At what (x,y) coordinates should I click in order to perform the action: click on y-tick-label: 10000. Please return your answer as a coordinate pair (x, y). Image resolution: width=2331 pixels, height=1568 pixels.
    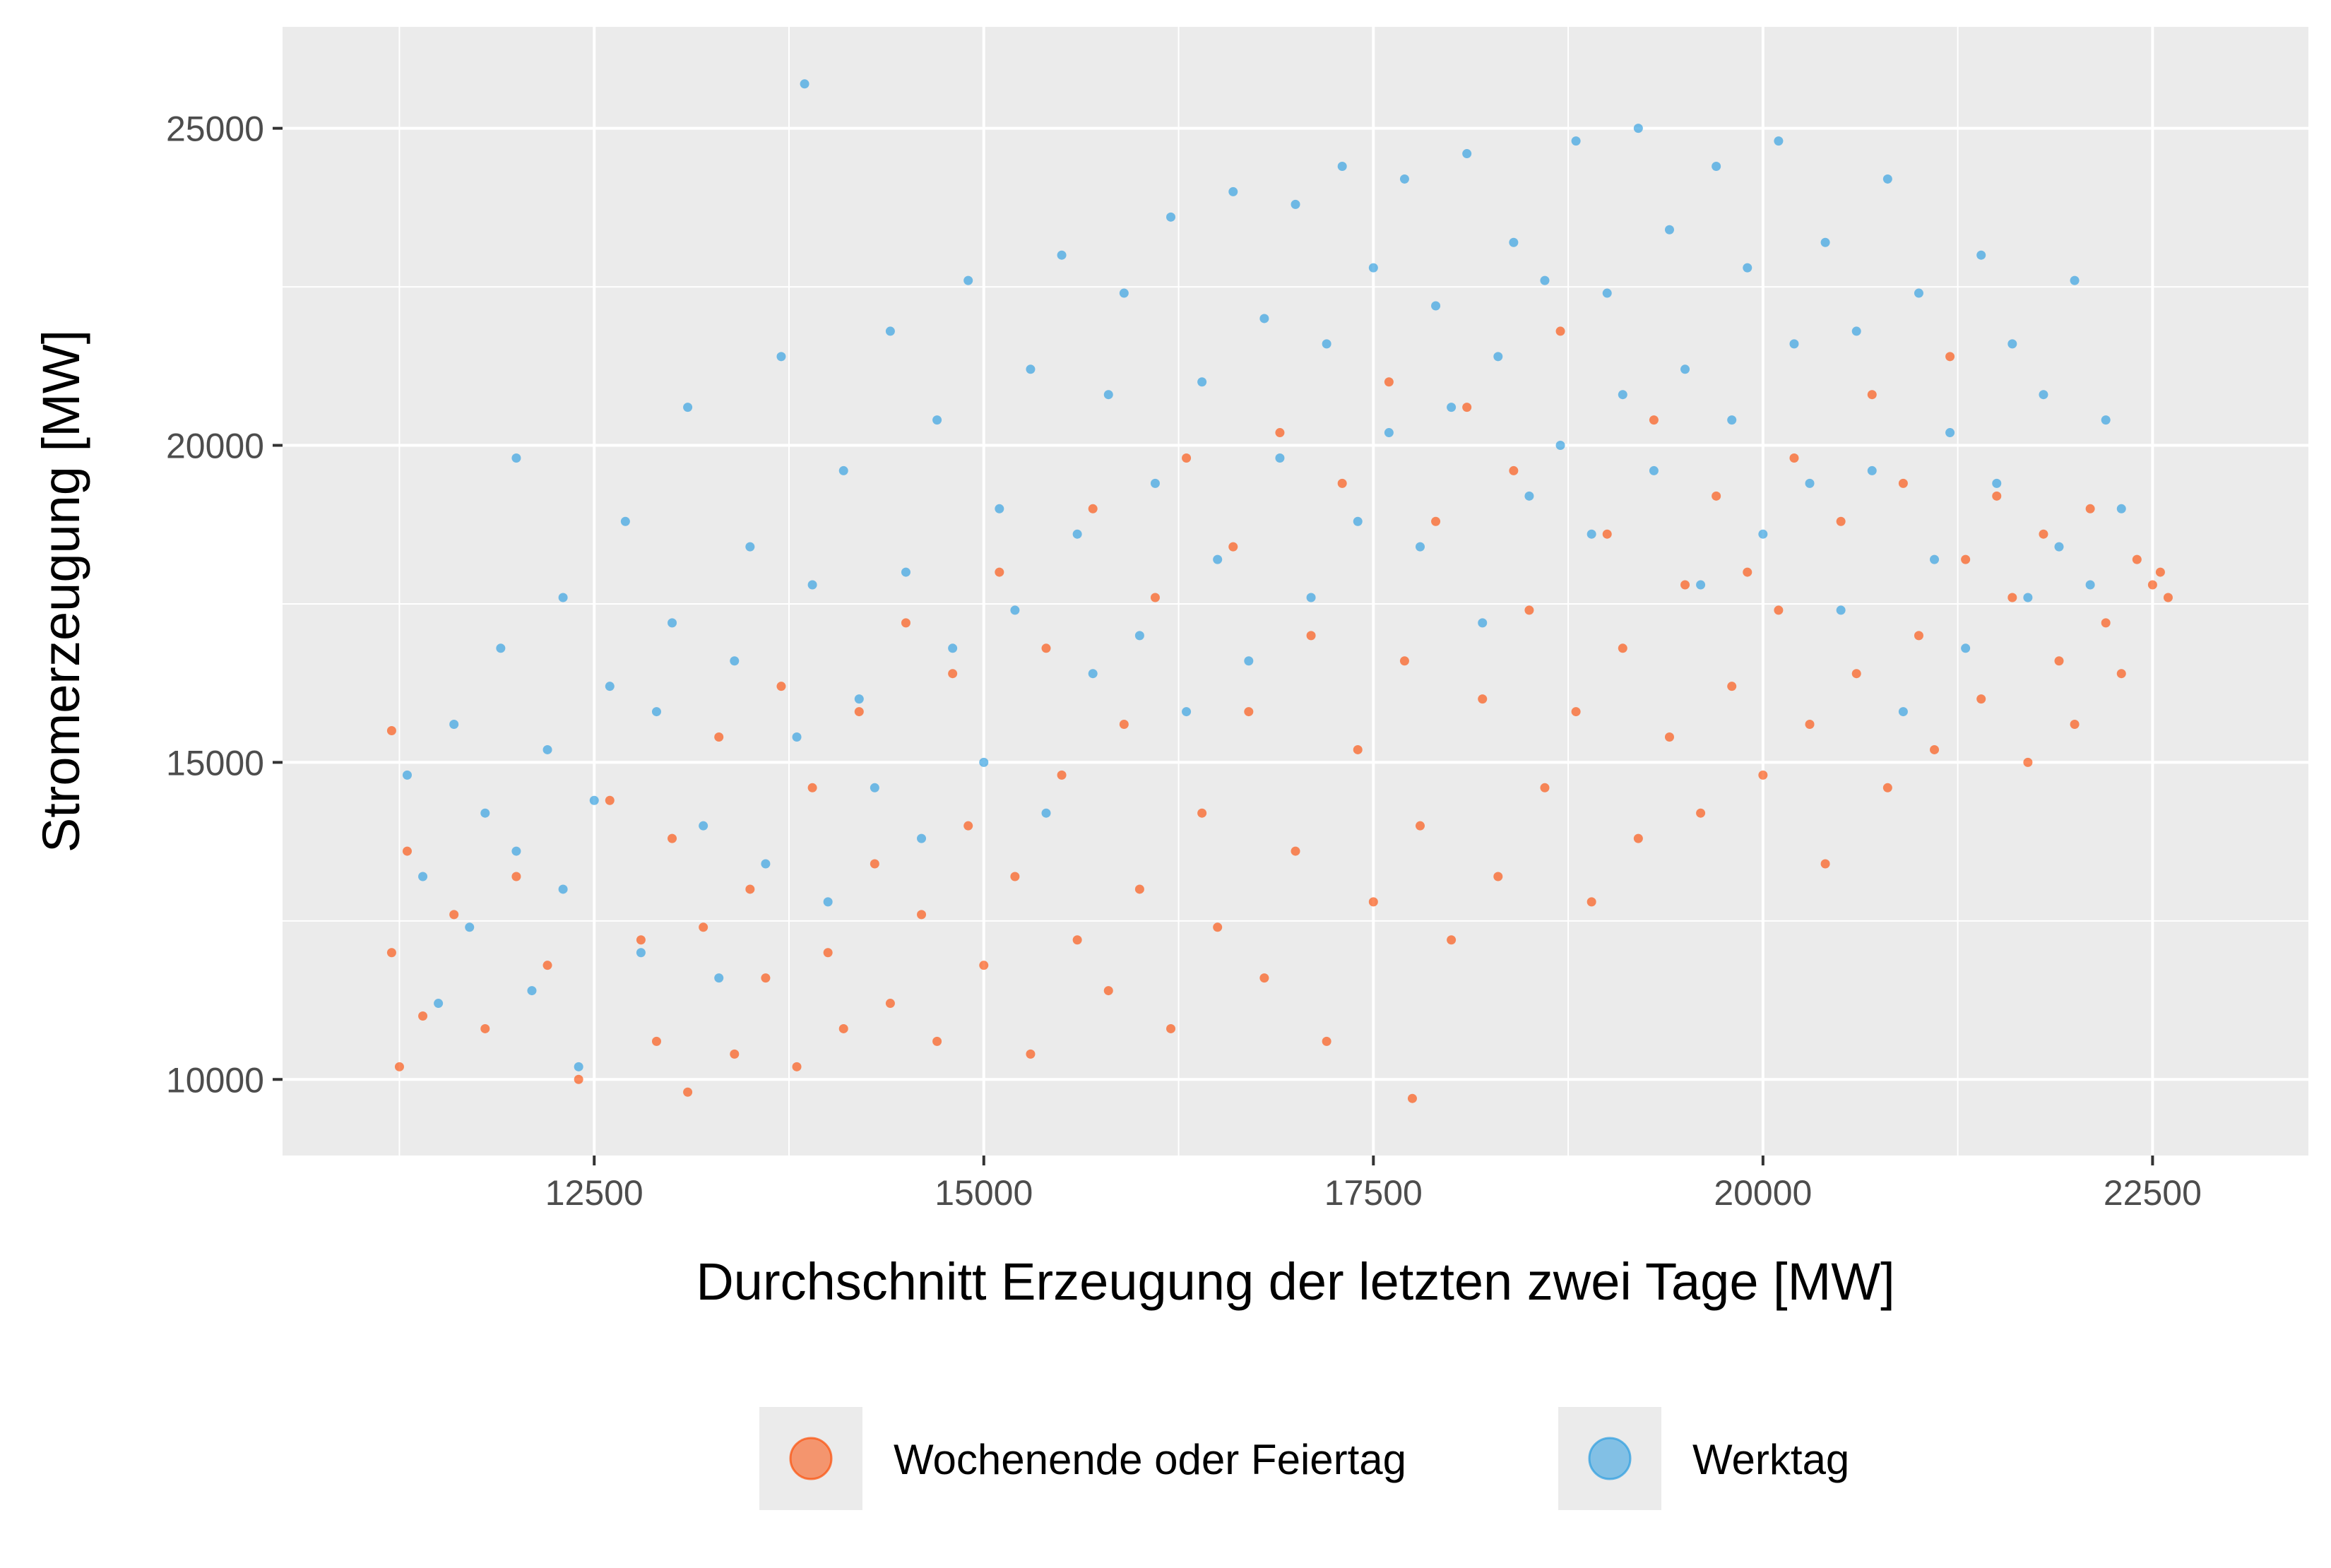
    Looking at the image, I should click on (215, 1080).